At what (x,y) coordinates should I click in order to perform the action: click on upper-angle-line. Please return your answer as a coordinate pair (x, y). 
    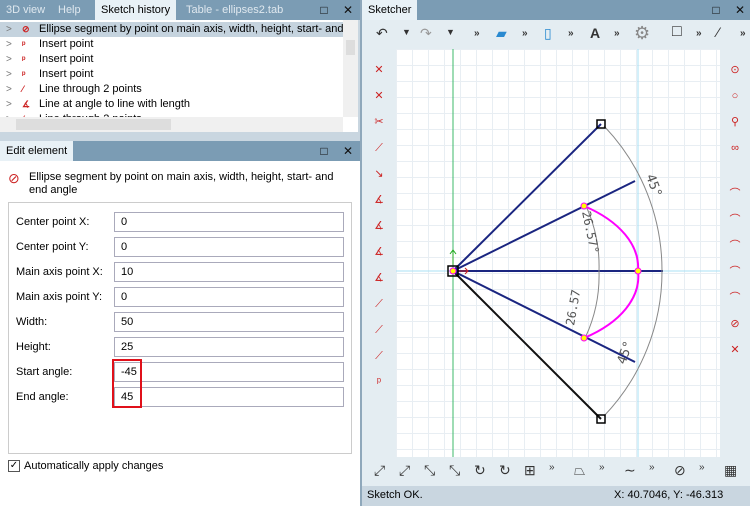
    Looking at the image, I should click on (544, 226).